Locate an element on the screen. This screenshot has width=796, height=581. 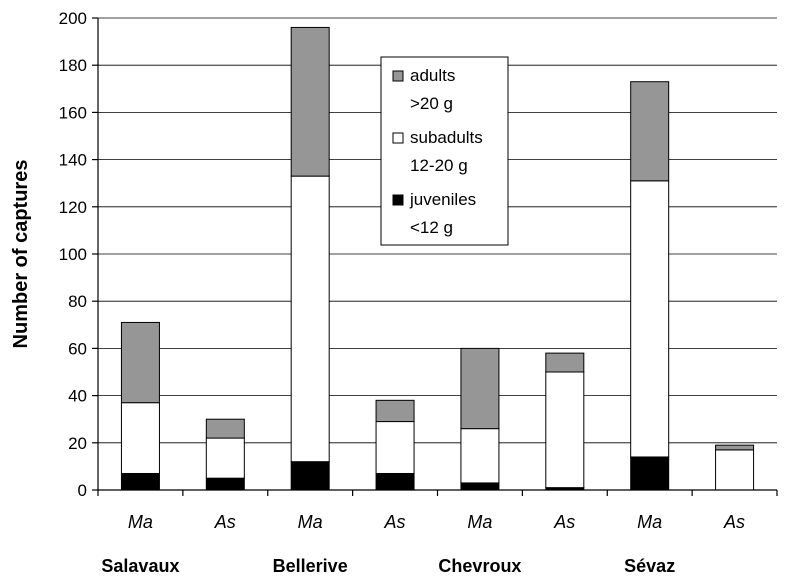
y-tick-label-40: 40 is located at coordinates (77, 396).